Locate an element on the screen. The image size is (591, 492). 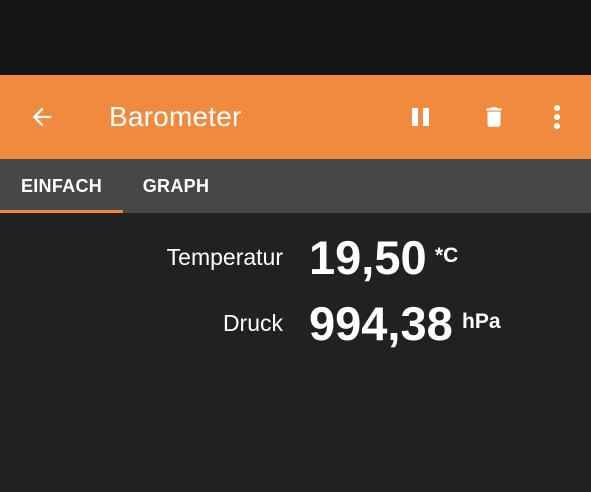
reading-label: Temperatur is located at coordinates (224, 257).